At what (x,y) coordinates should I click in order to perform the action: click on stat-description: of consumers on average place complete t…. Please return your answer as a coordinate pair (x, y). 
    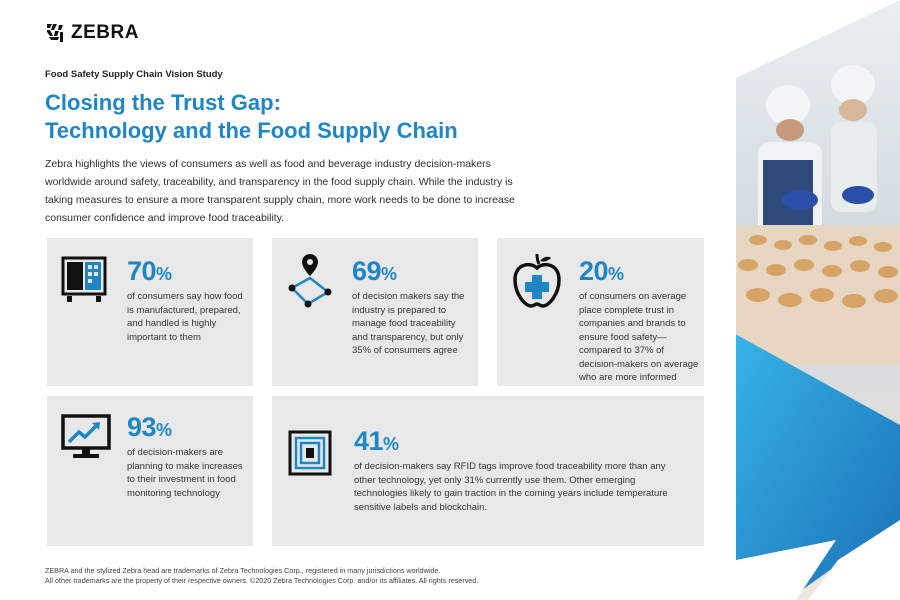
    Looking at the image, I should click on (639, 337).